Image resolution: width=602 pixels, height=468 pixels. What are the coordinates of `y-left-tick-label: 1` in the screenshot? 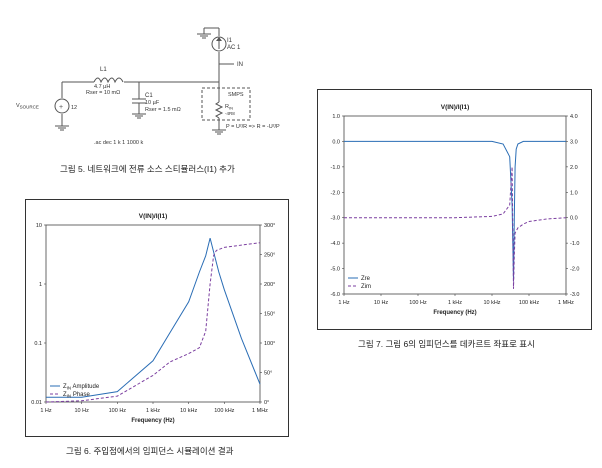 It's located at (40, 285).